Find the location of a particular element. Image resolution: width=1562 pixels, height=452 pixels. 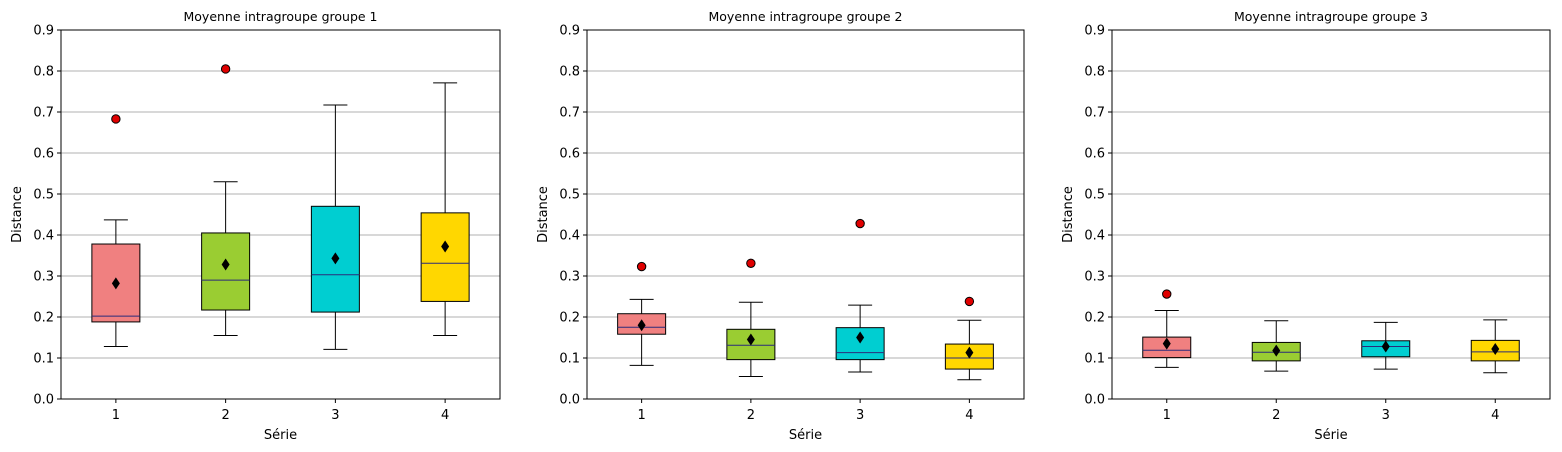

chart-title: Moyenne intragroupe groupe 2 is located at coordinates (805, 16).